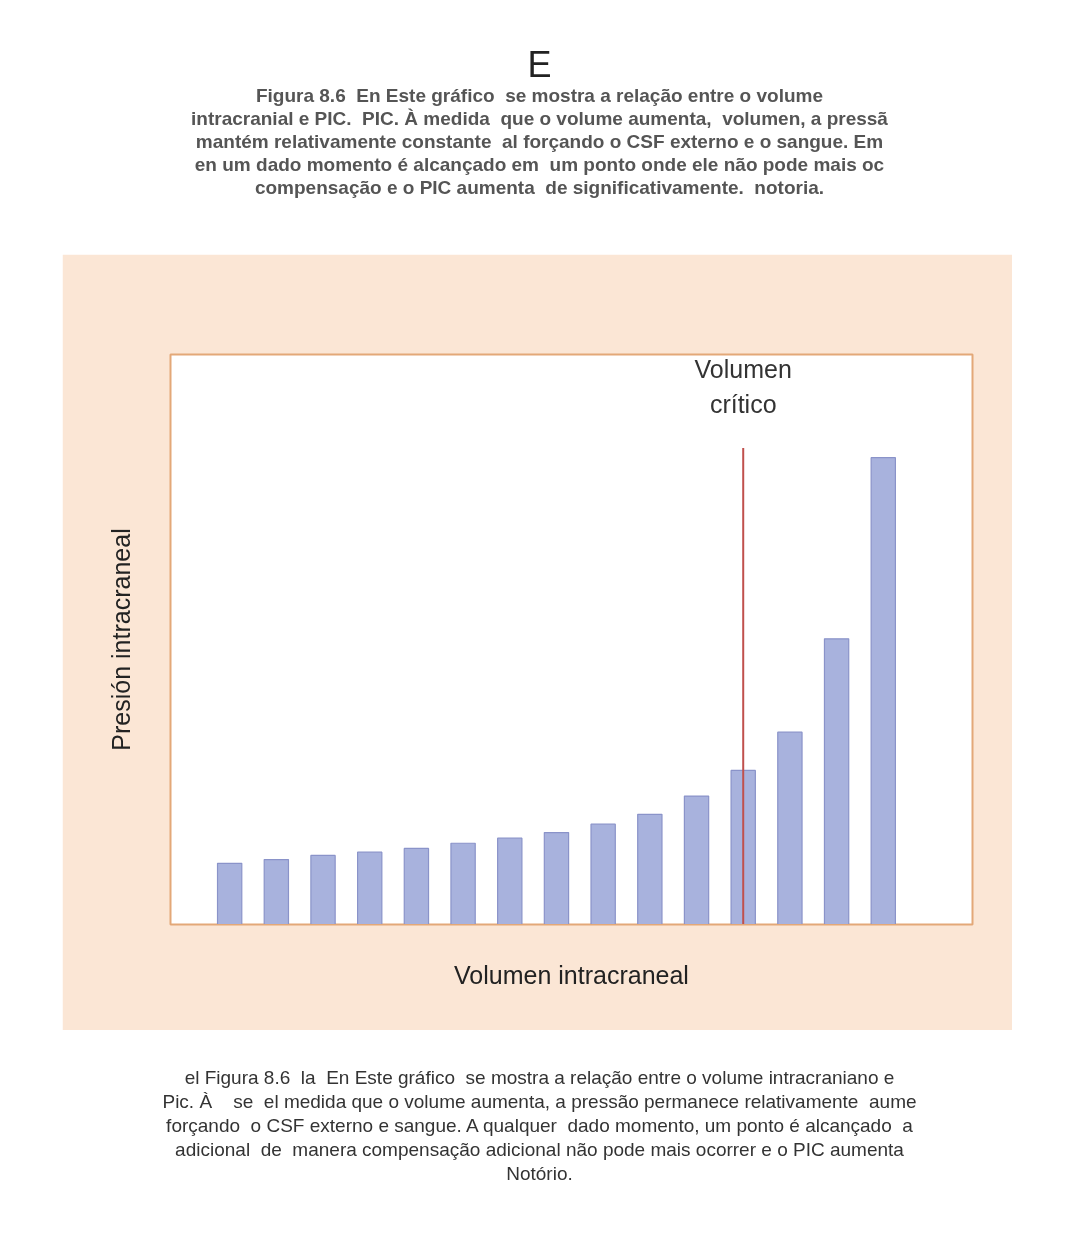 The height and width of the screenshot is (1244, 1079). Describe the element at coordinates (743, 386) in the screenshot. I see `text: Volumen crítico` at that location.